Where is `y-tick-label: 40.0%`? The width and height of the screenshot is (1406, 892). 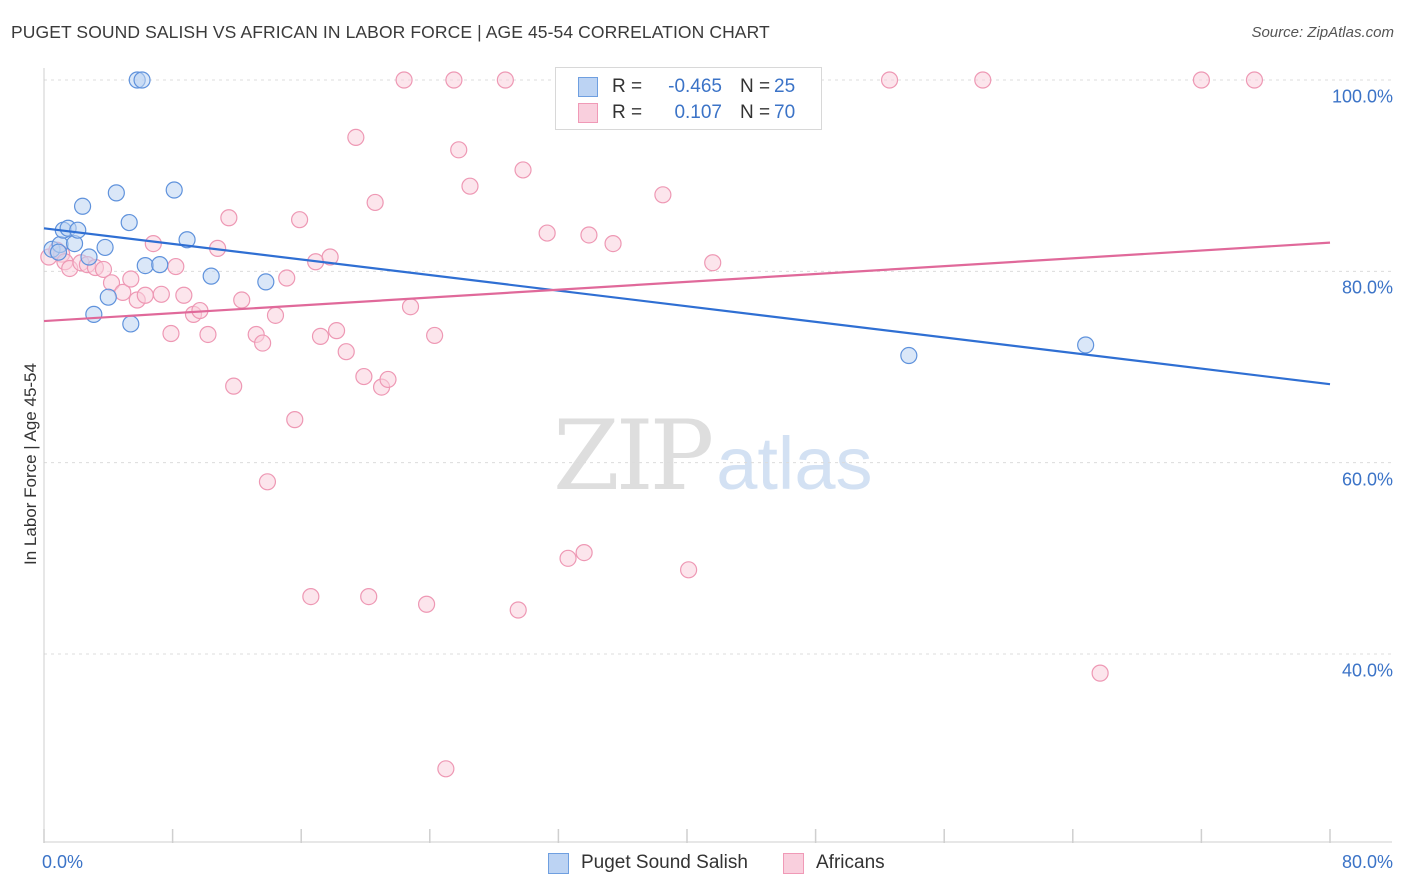 y-tick-label: 40.0% is located at coordinates (1367, 670).